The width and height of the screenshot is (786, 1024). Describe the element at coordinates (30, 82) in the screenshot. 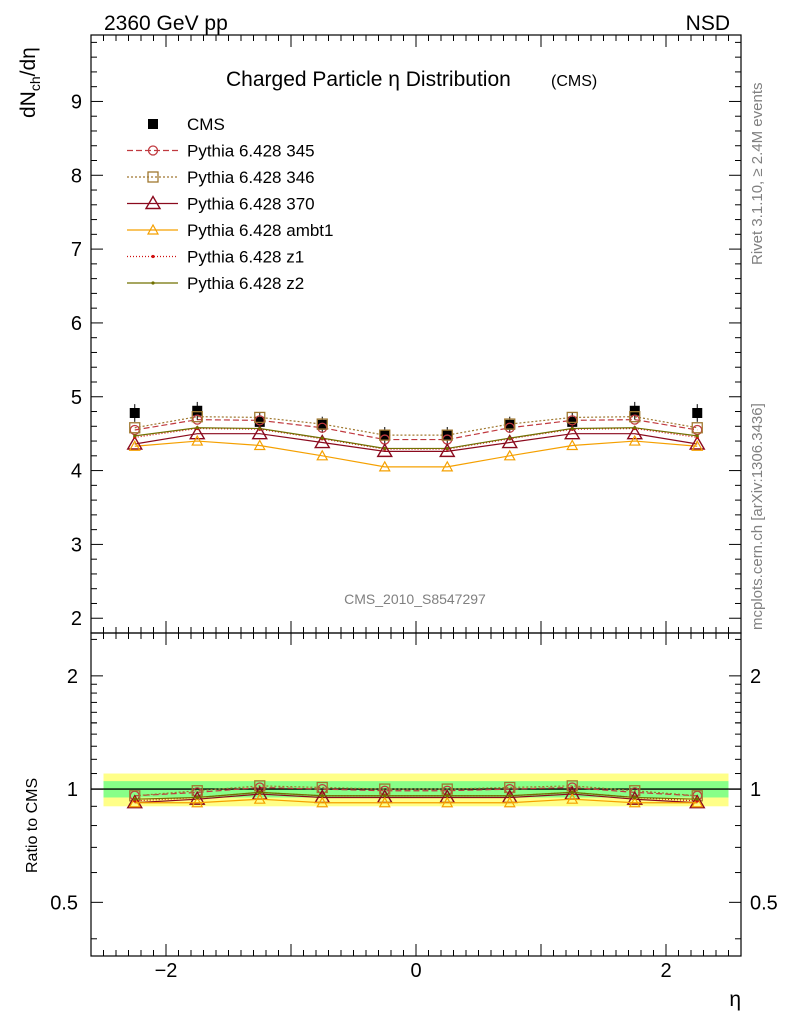

I see `main-y-label: dNch/dη` at that location.